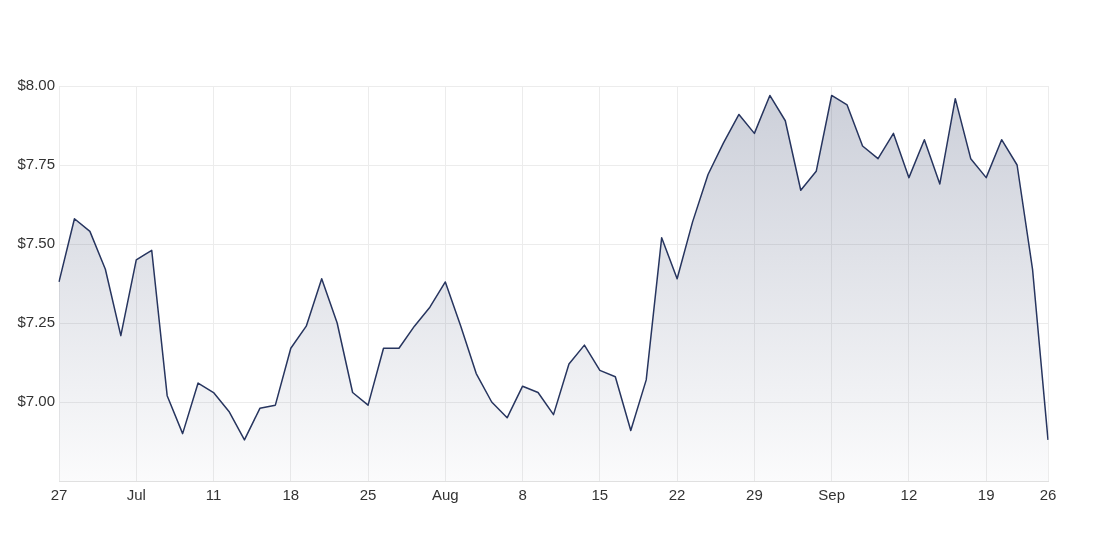 This screenshot has height=541, width=1112. I want to click on x-tick-label: Aug, so click(445, 495).